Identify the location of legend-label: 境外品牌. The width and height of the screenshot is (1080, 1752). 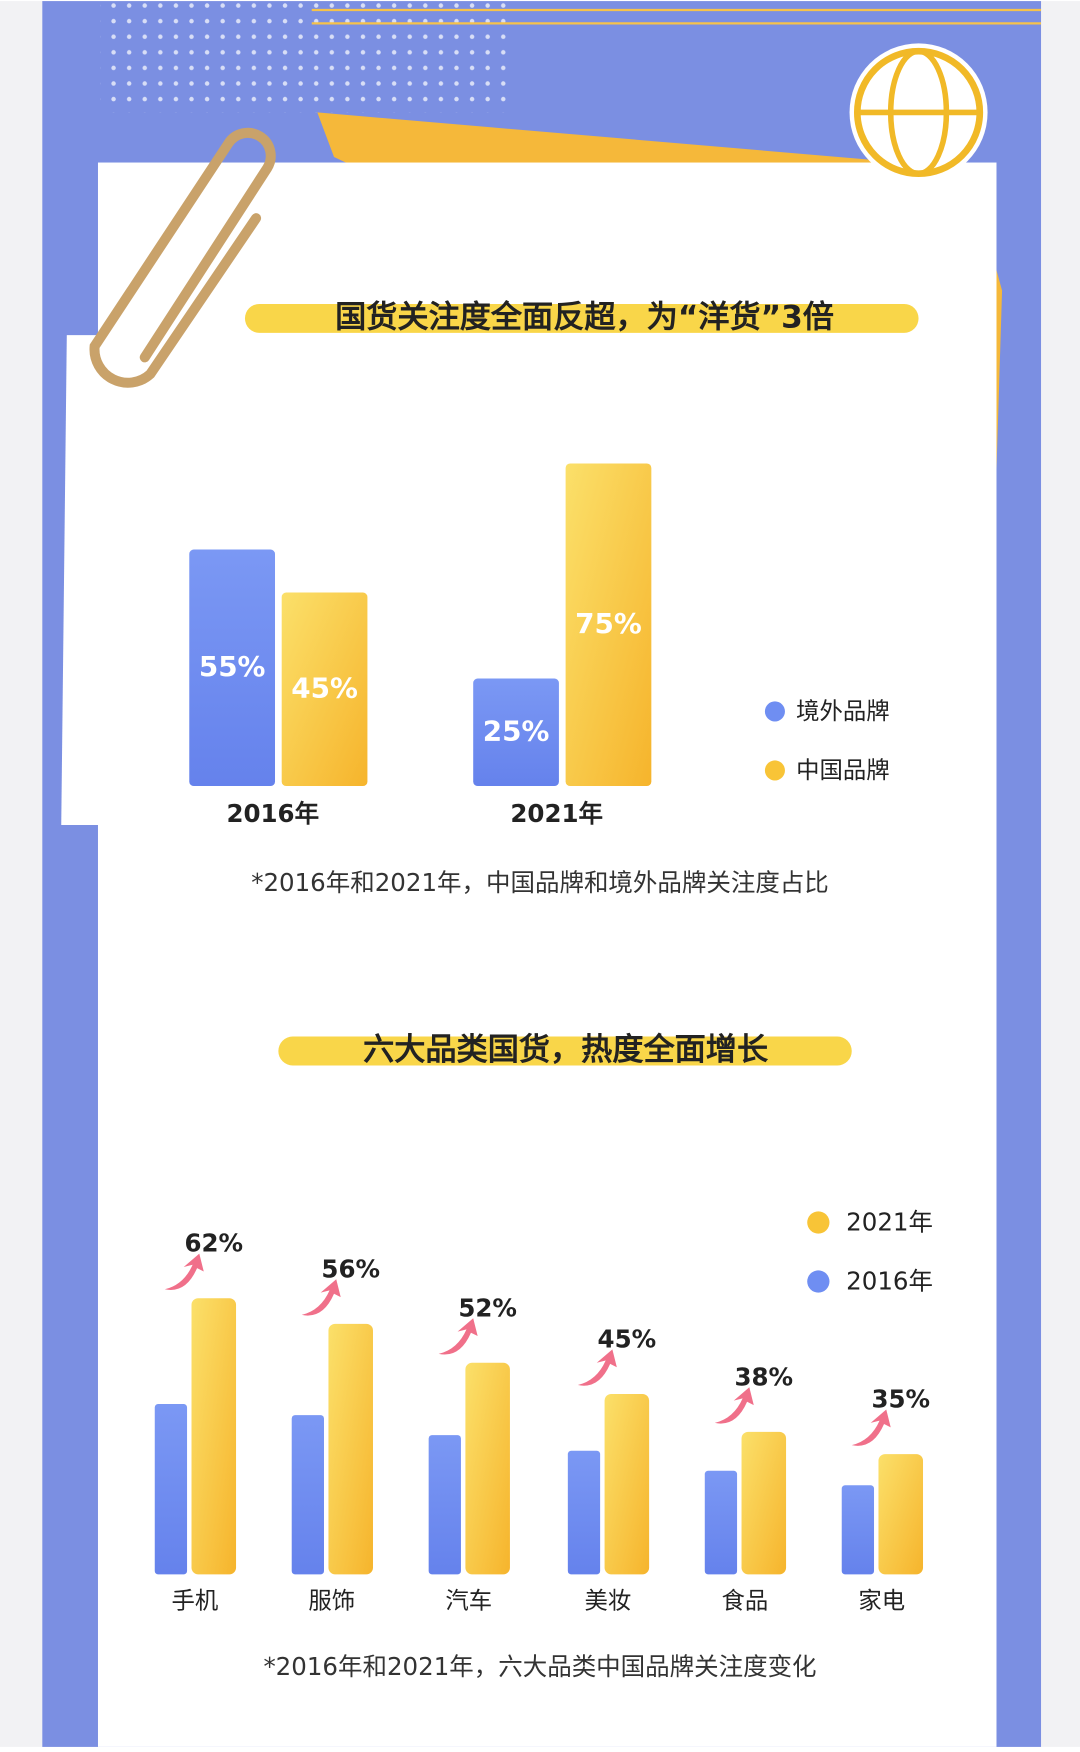
(843, 711).